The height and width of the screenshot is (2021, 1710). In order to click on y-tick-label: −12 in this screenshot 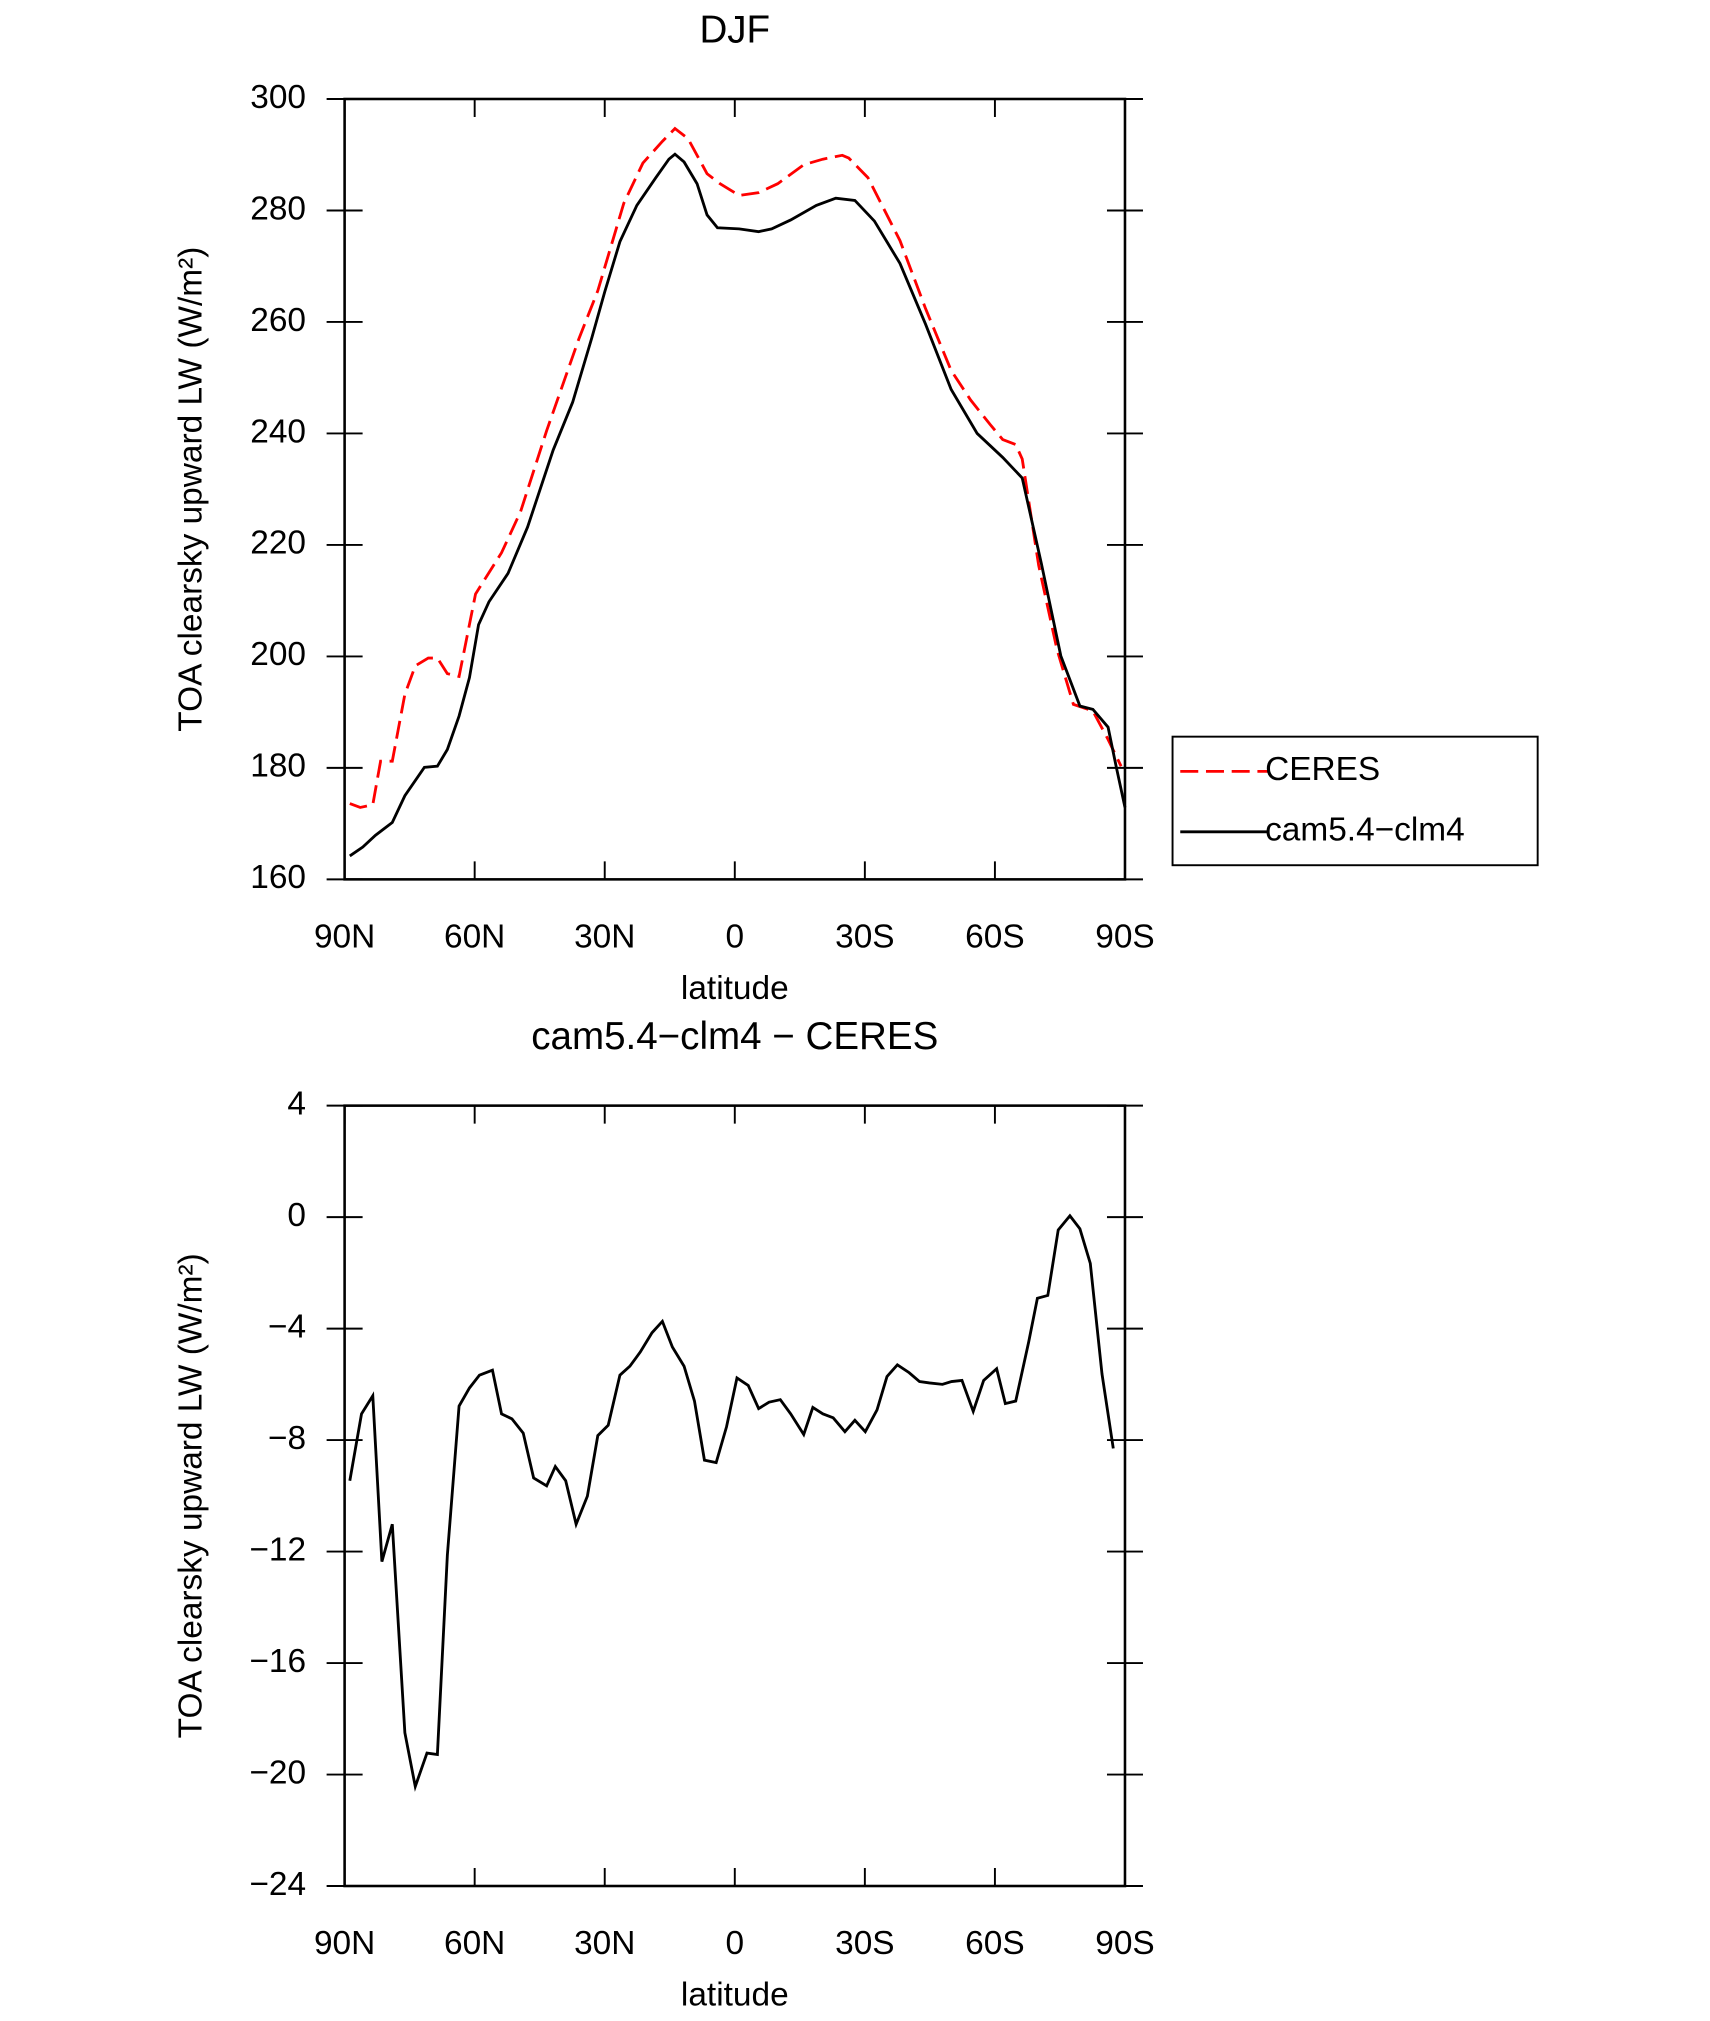, I will do `click(277, 1549)`.